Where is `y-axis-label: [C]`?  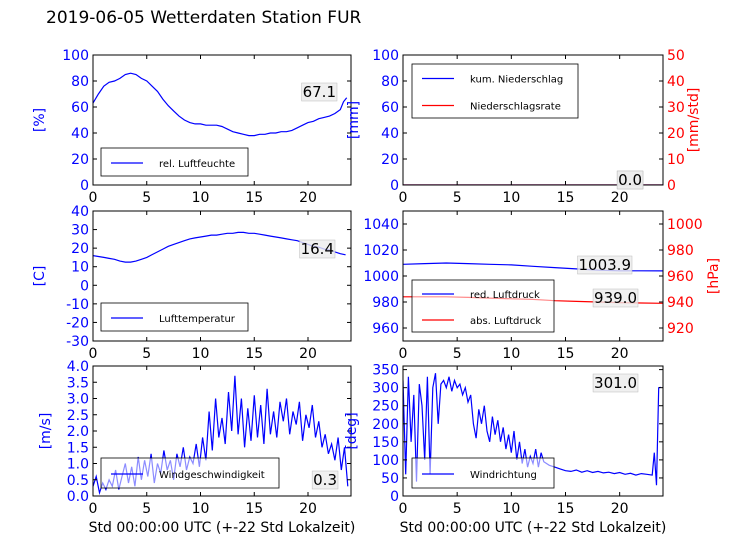
y-axis-label: [C] is located at coordinates (40, 276).